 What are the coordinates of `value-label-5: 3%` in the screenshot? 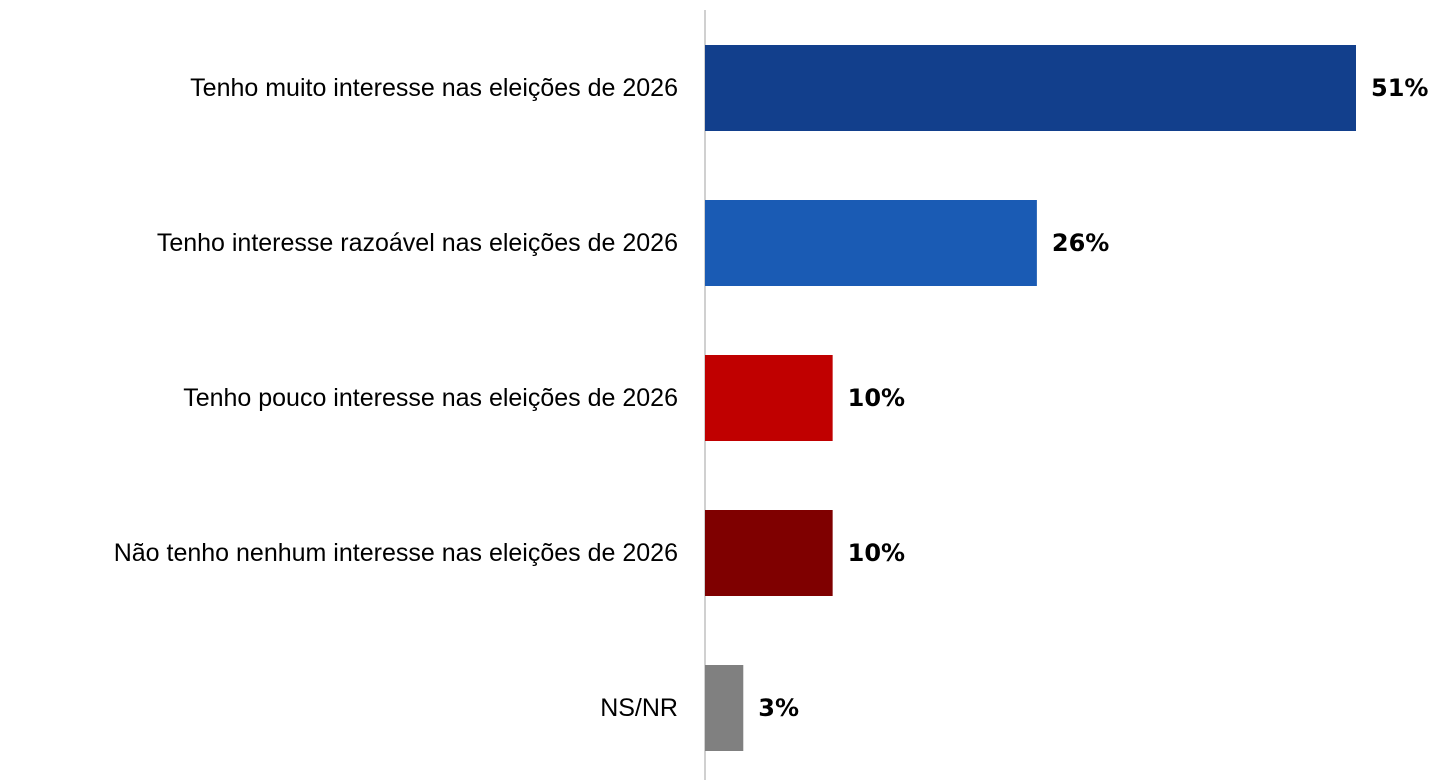 It's located at (778, 708).